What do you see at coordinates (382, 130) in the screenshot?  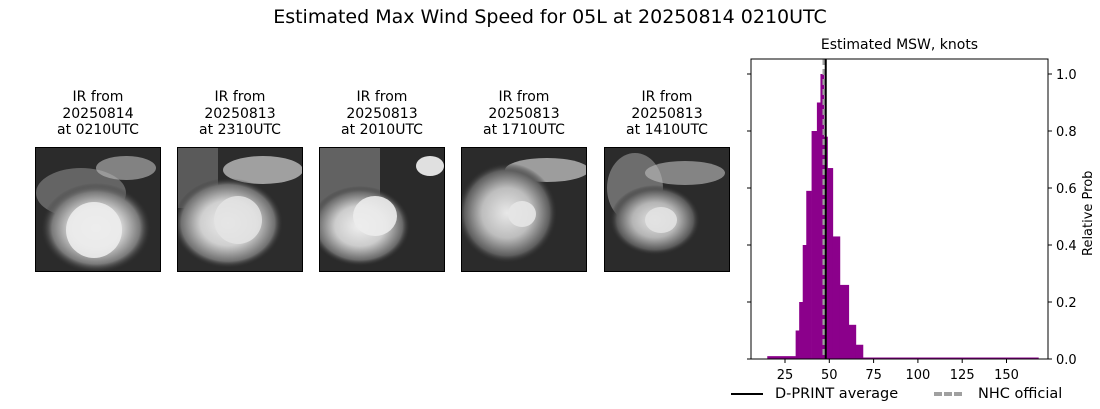 I see `panel-title-time: at 2010UTC` at bounding box center [382, 130].